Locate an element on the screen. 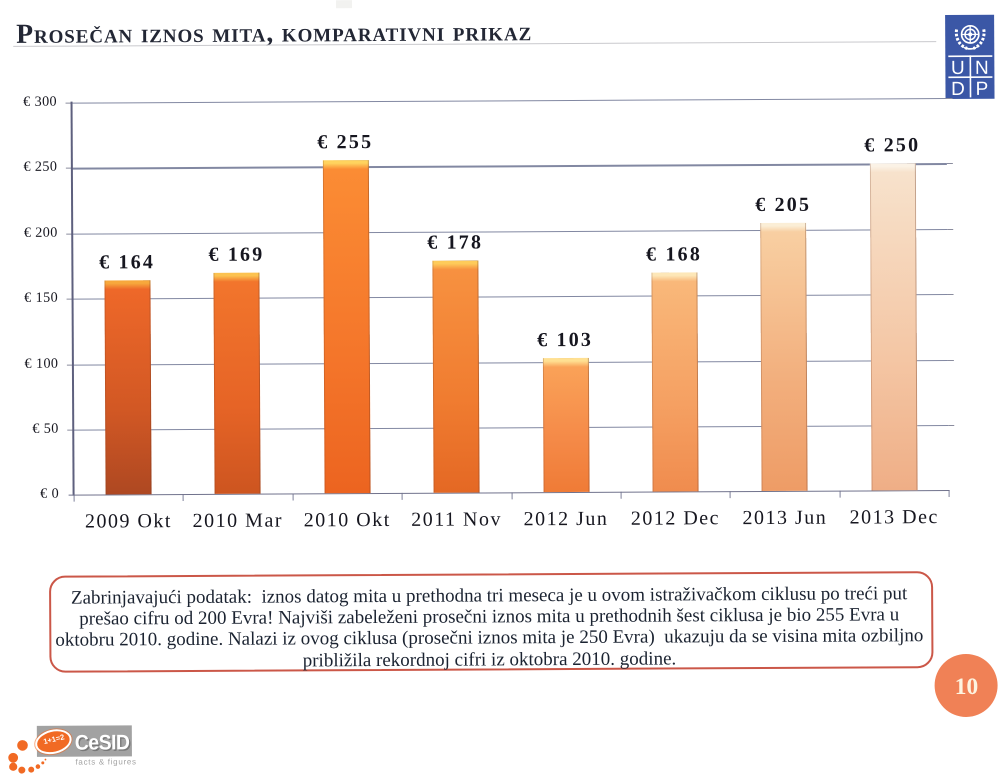 The image size is (1000, 779). svg-text: U is located at coordinates (958, 68).